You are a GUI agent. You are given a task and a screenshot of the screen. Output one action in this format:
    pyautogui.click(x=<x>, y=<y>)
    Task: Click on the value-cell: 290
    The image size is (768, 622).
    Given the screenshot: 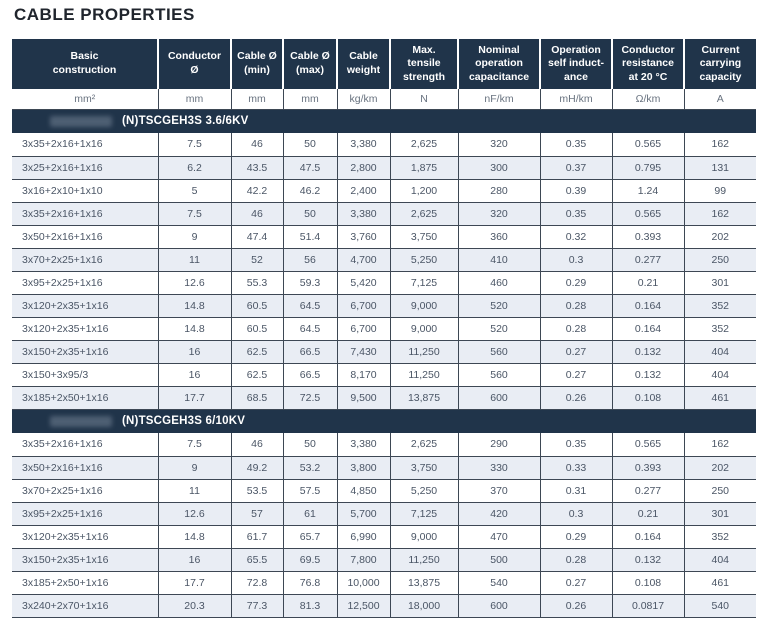 What is the action you would take?
    pyautogui.click(x=498, y=445)
    